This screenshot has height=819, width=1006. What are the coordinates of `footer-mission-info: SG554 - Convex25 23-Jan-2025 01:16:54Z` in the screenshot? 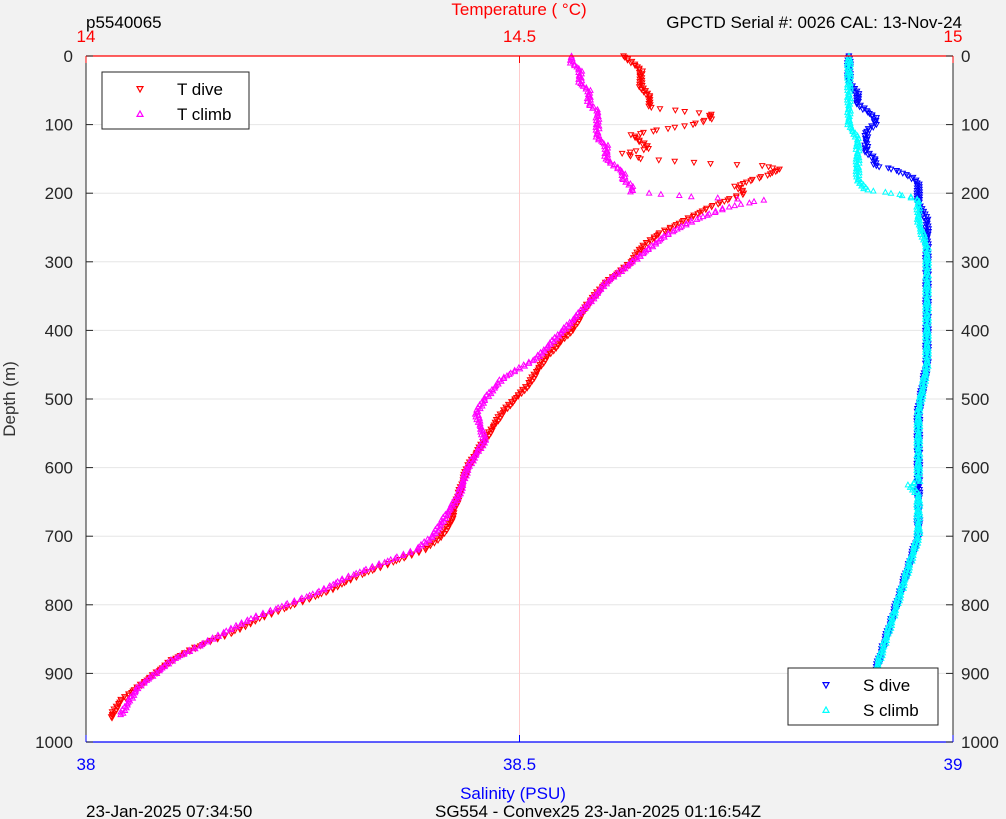 It's located at (598, 810).